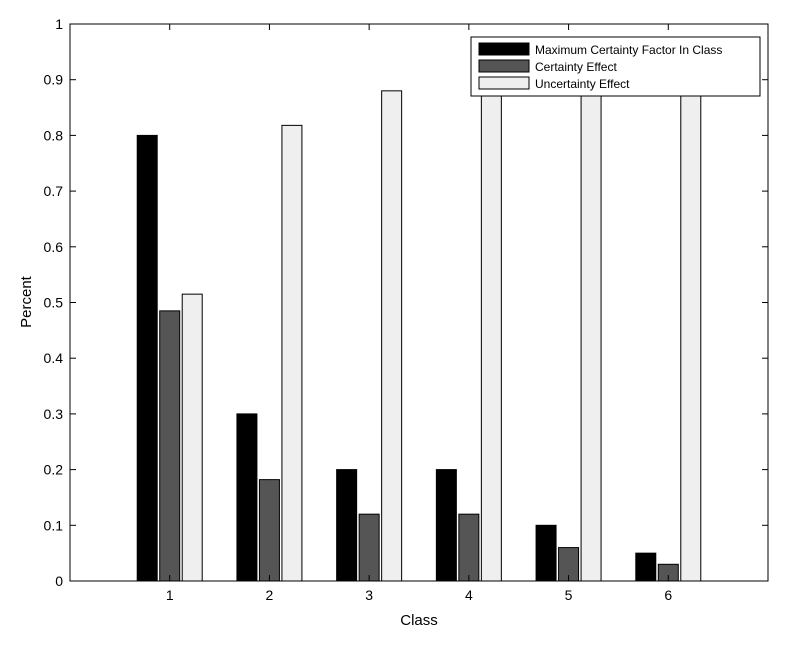 The height and width of the screenshot is (646, 800). What do you see at coordinates (54, 247) in the screenshot?
I see `y-tick-label: 0.6` at bounding box center [54, 247].